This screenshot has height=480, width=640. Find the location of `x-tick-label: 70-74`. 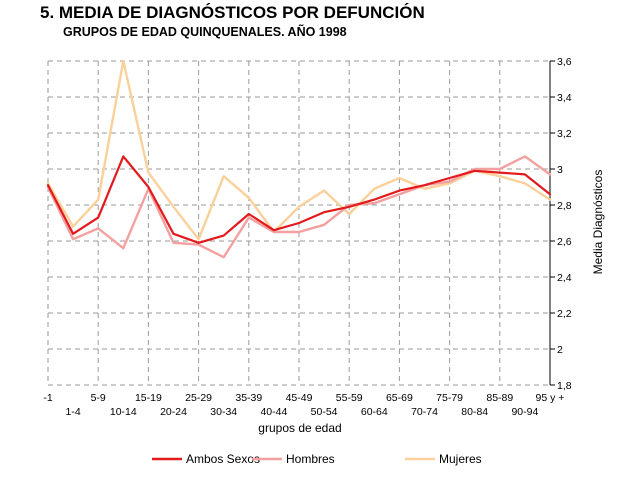

x-tick-label: 70-74 is located at coordinates (424, 412).